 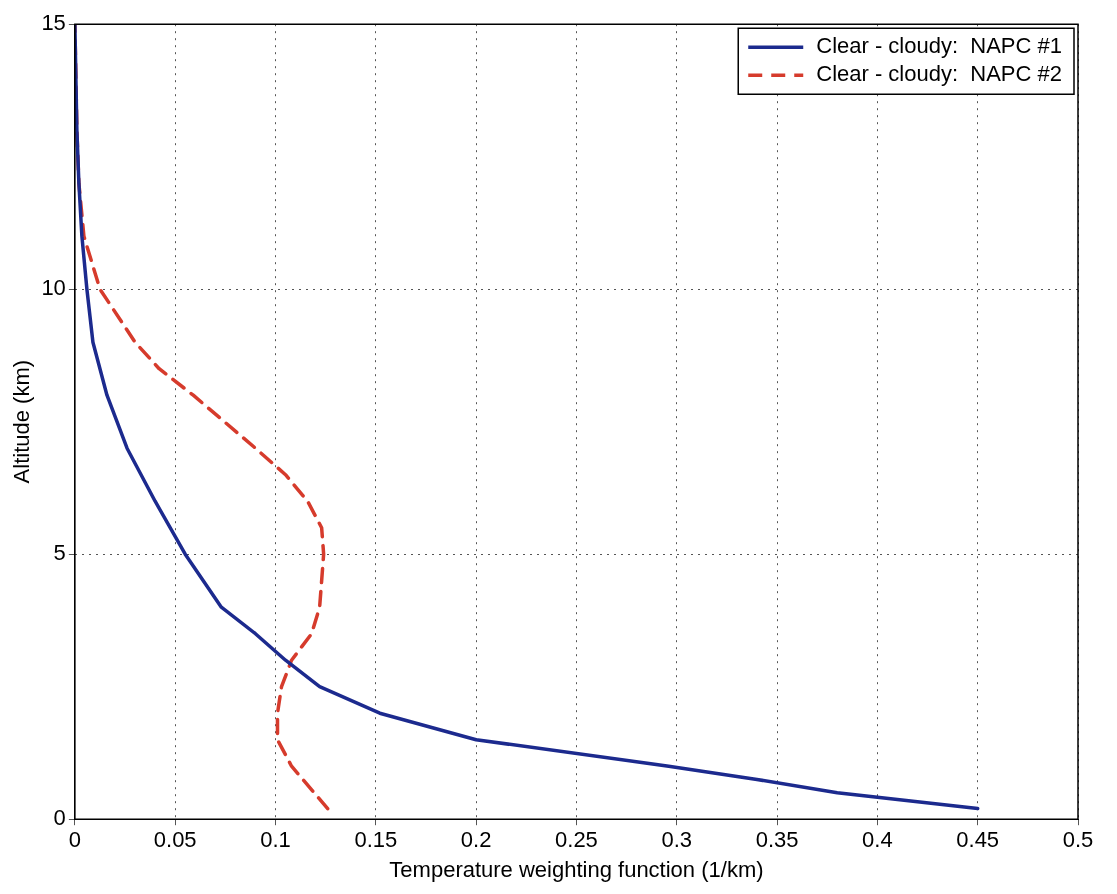 I want to click on x-axis-title: Temperature weighting function (1/km), so click(x=576, y=869).